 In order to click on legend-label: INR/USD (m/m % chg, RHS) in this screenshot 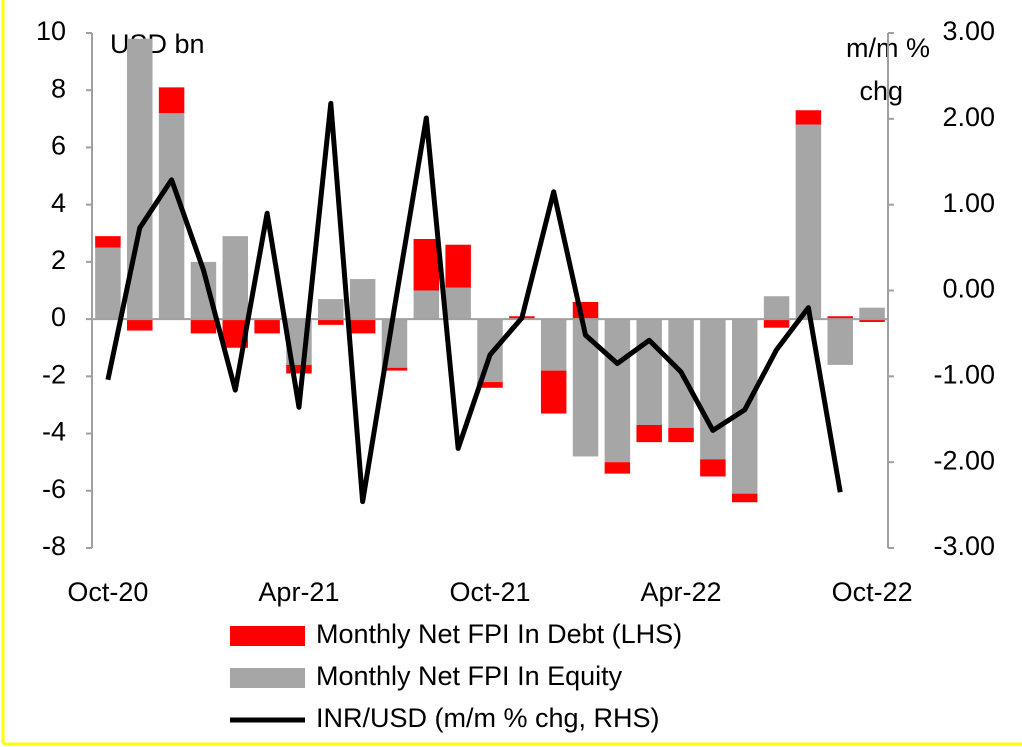, I will do `click(488, 718)`.